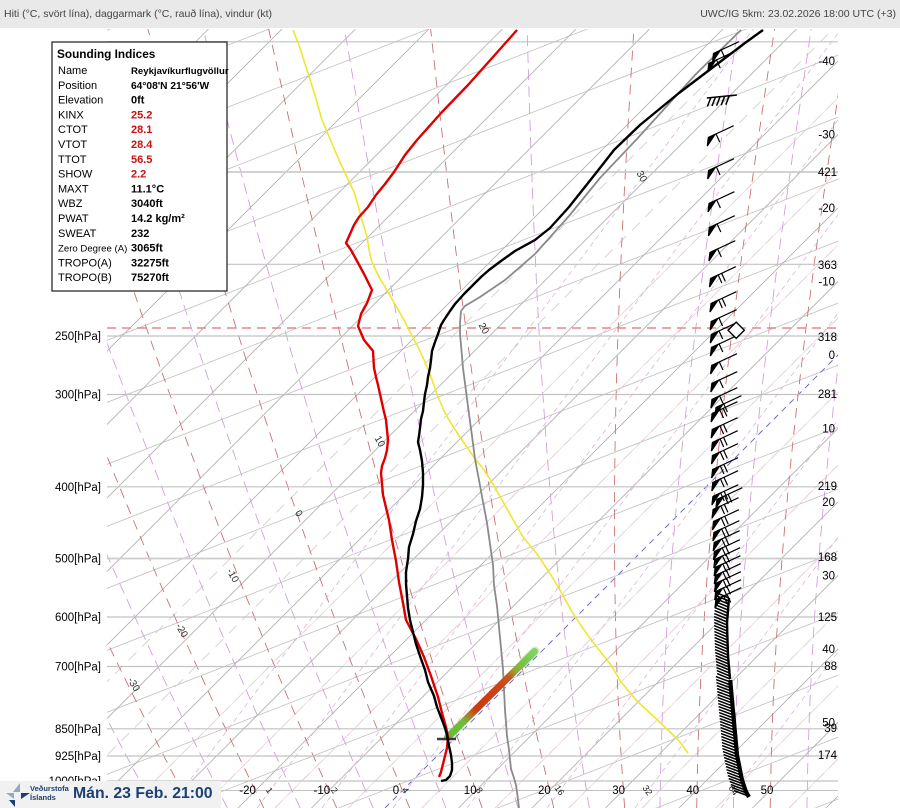 This screenshot has height=808, width=900. I want to click on svg-text: PWAT, so click(73, 219).